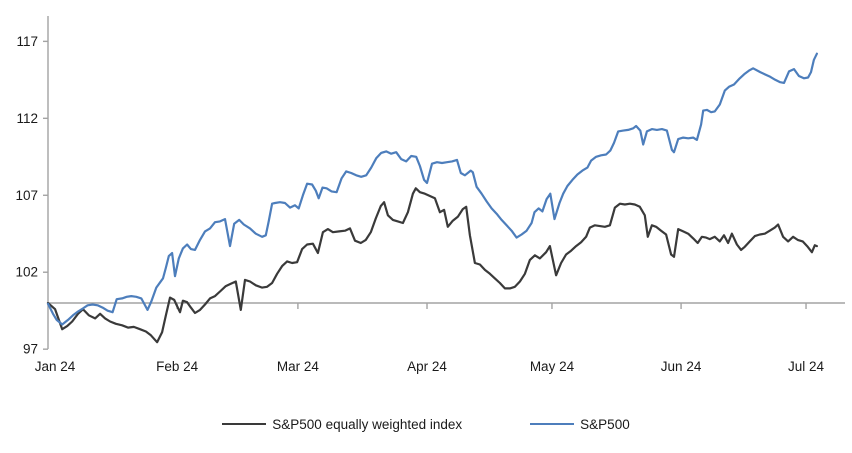 Image resolution: width=852 pixels, height=453 pixels. I want to click on x-axis-tick-label: Mar 24, so click(298, 366).